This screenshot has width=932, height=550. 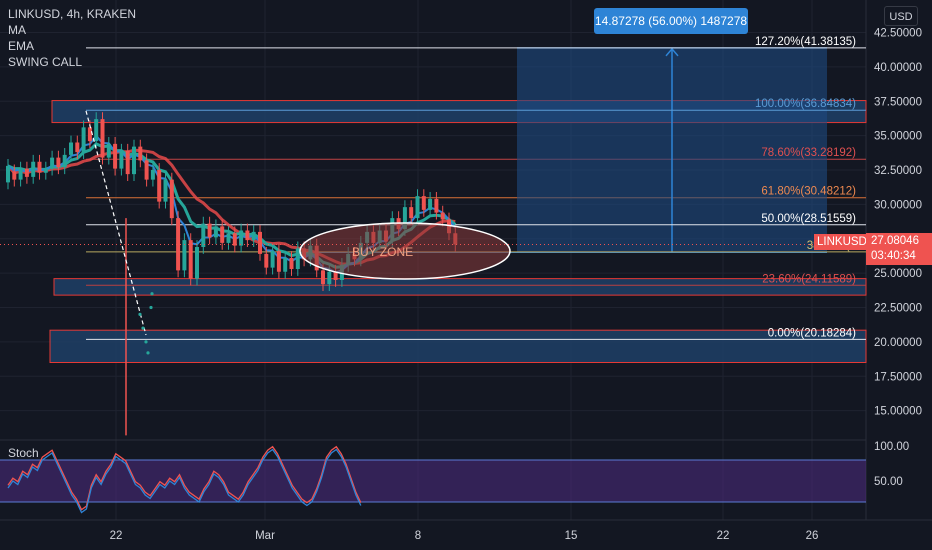 What do you see at coordinates (184, 478) in the screenshot?
I see `stoch-d-line` at bounding box center [184, 478].